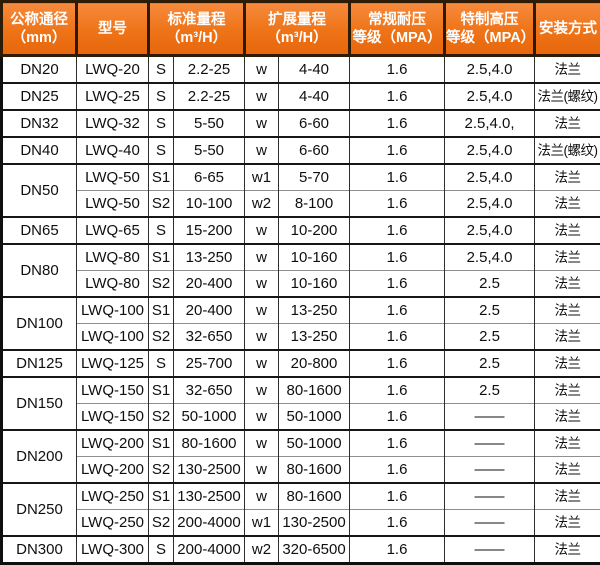  I want to click on standard-range-cell: 80-1600, so click(209, 443).